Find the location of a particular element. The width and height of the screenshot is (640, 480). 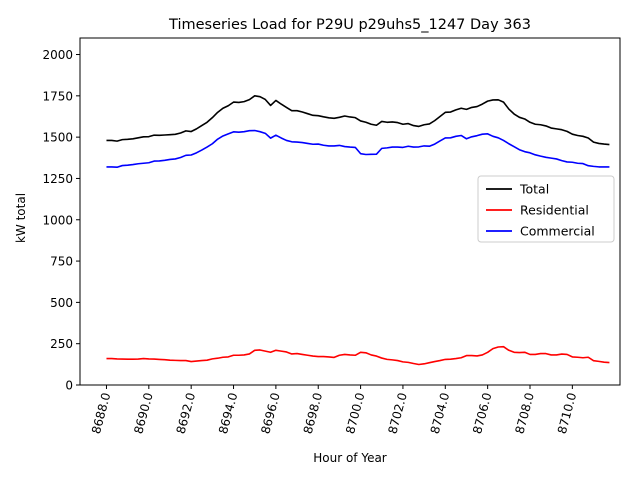

series-line-total is located at coordinates (358, 120).